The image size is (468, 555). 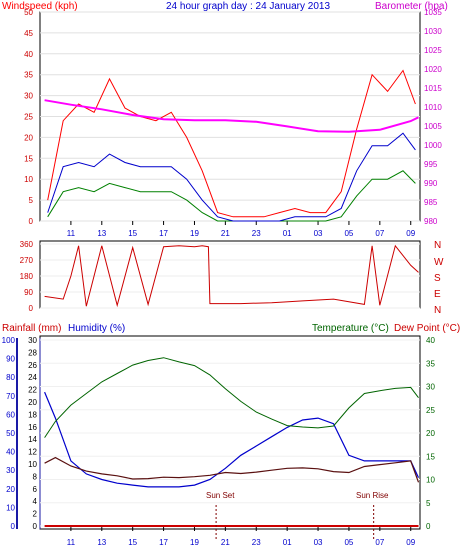 I want to click on wind-x-tick-label: 21, so click(x=225, y=233).